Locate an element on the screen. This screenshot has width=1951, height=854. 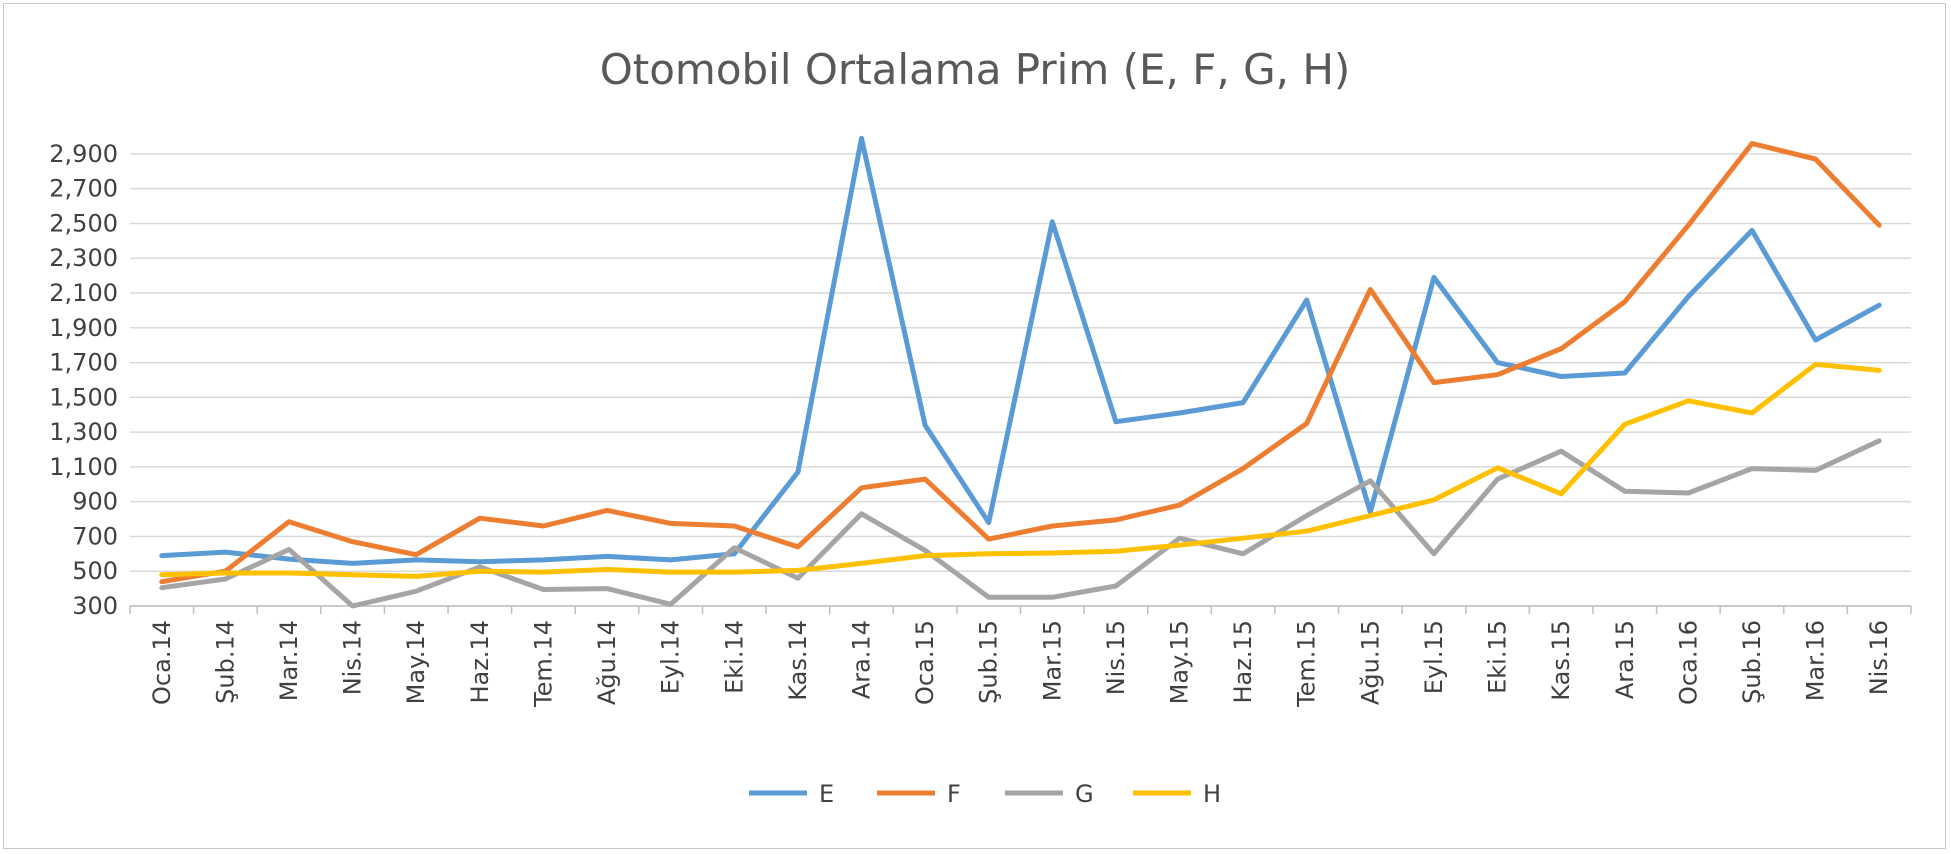
x-tick-label: Eyl.14 is located at coordinates (671, 657).